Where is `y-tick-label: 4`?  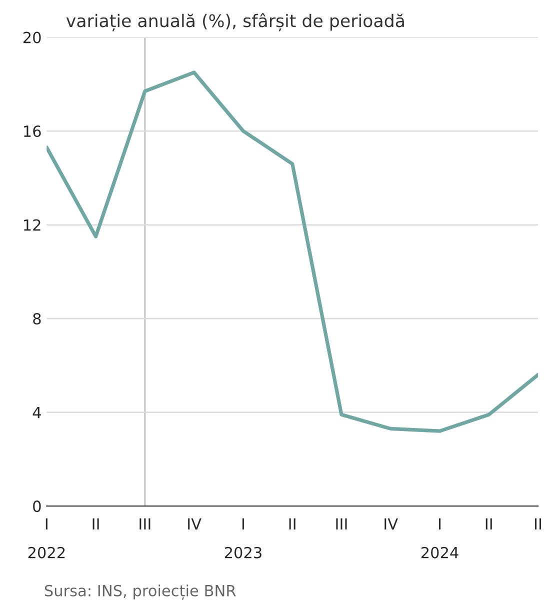
y-tick-label: 4 is located at coordinates (36, 412).